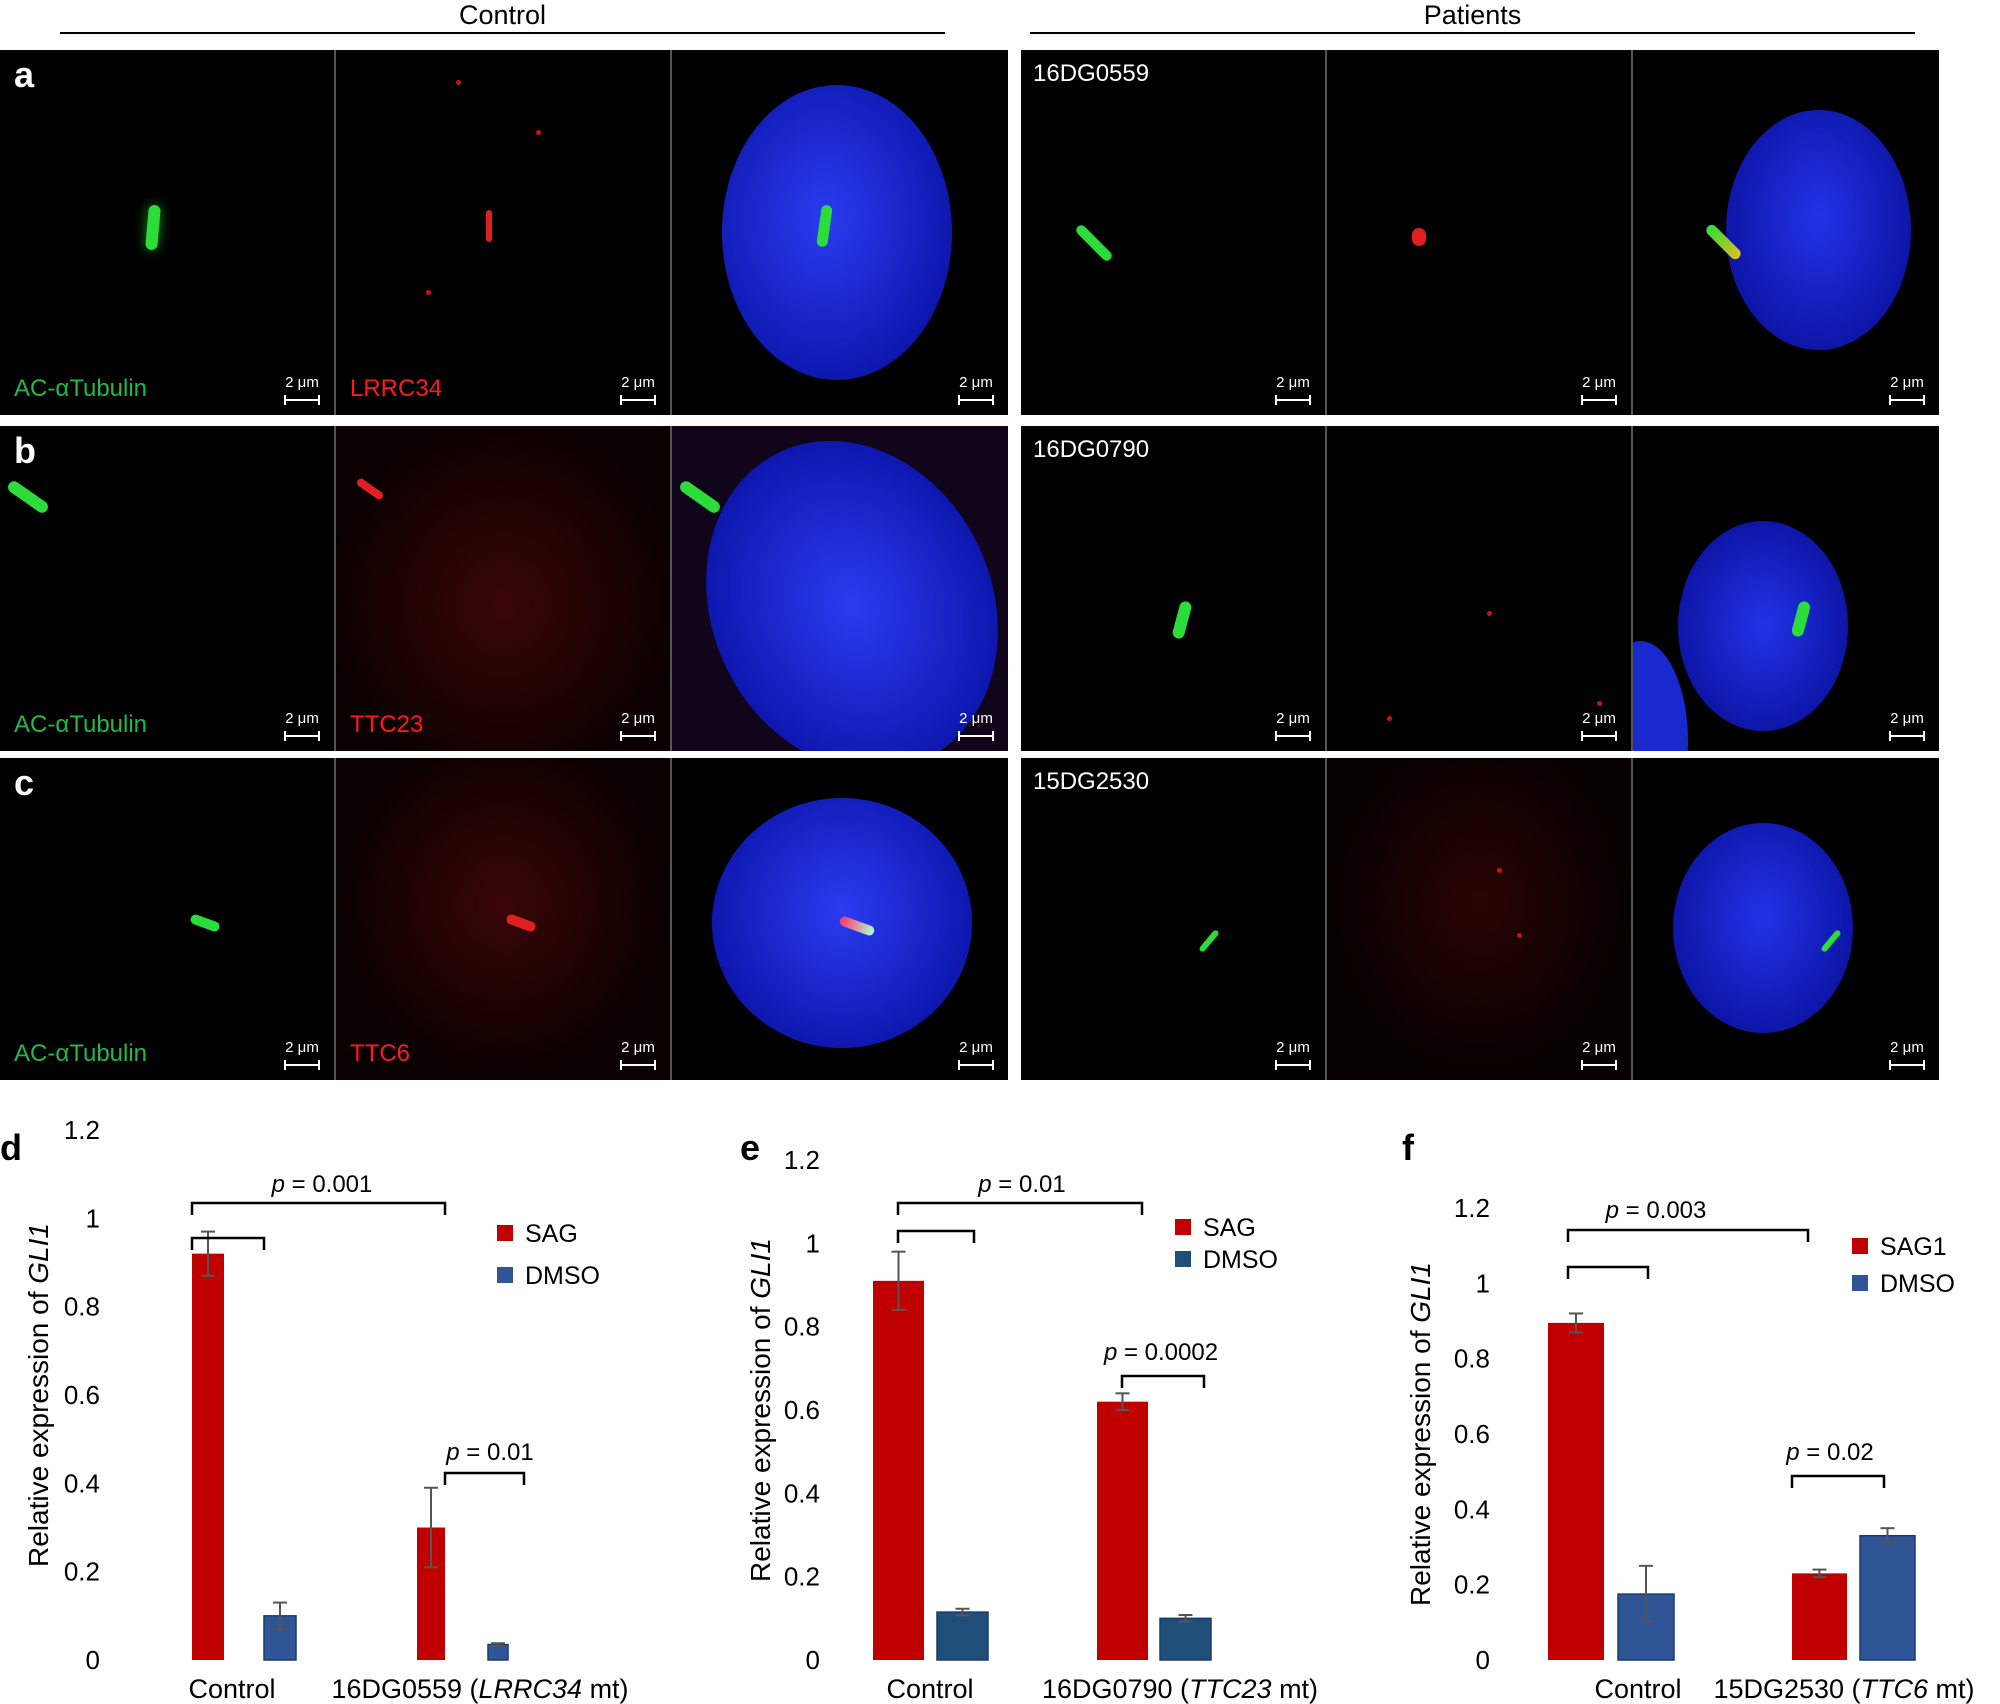  What do you see at coordinates (1180, 1689) in the screenshot?
I see `category-label: 16DG0790 (TTC23 mt)` at bounding box center [1180, 1689].